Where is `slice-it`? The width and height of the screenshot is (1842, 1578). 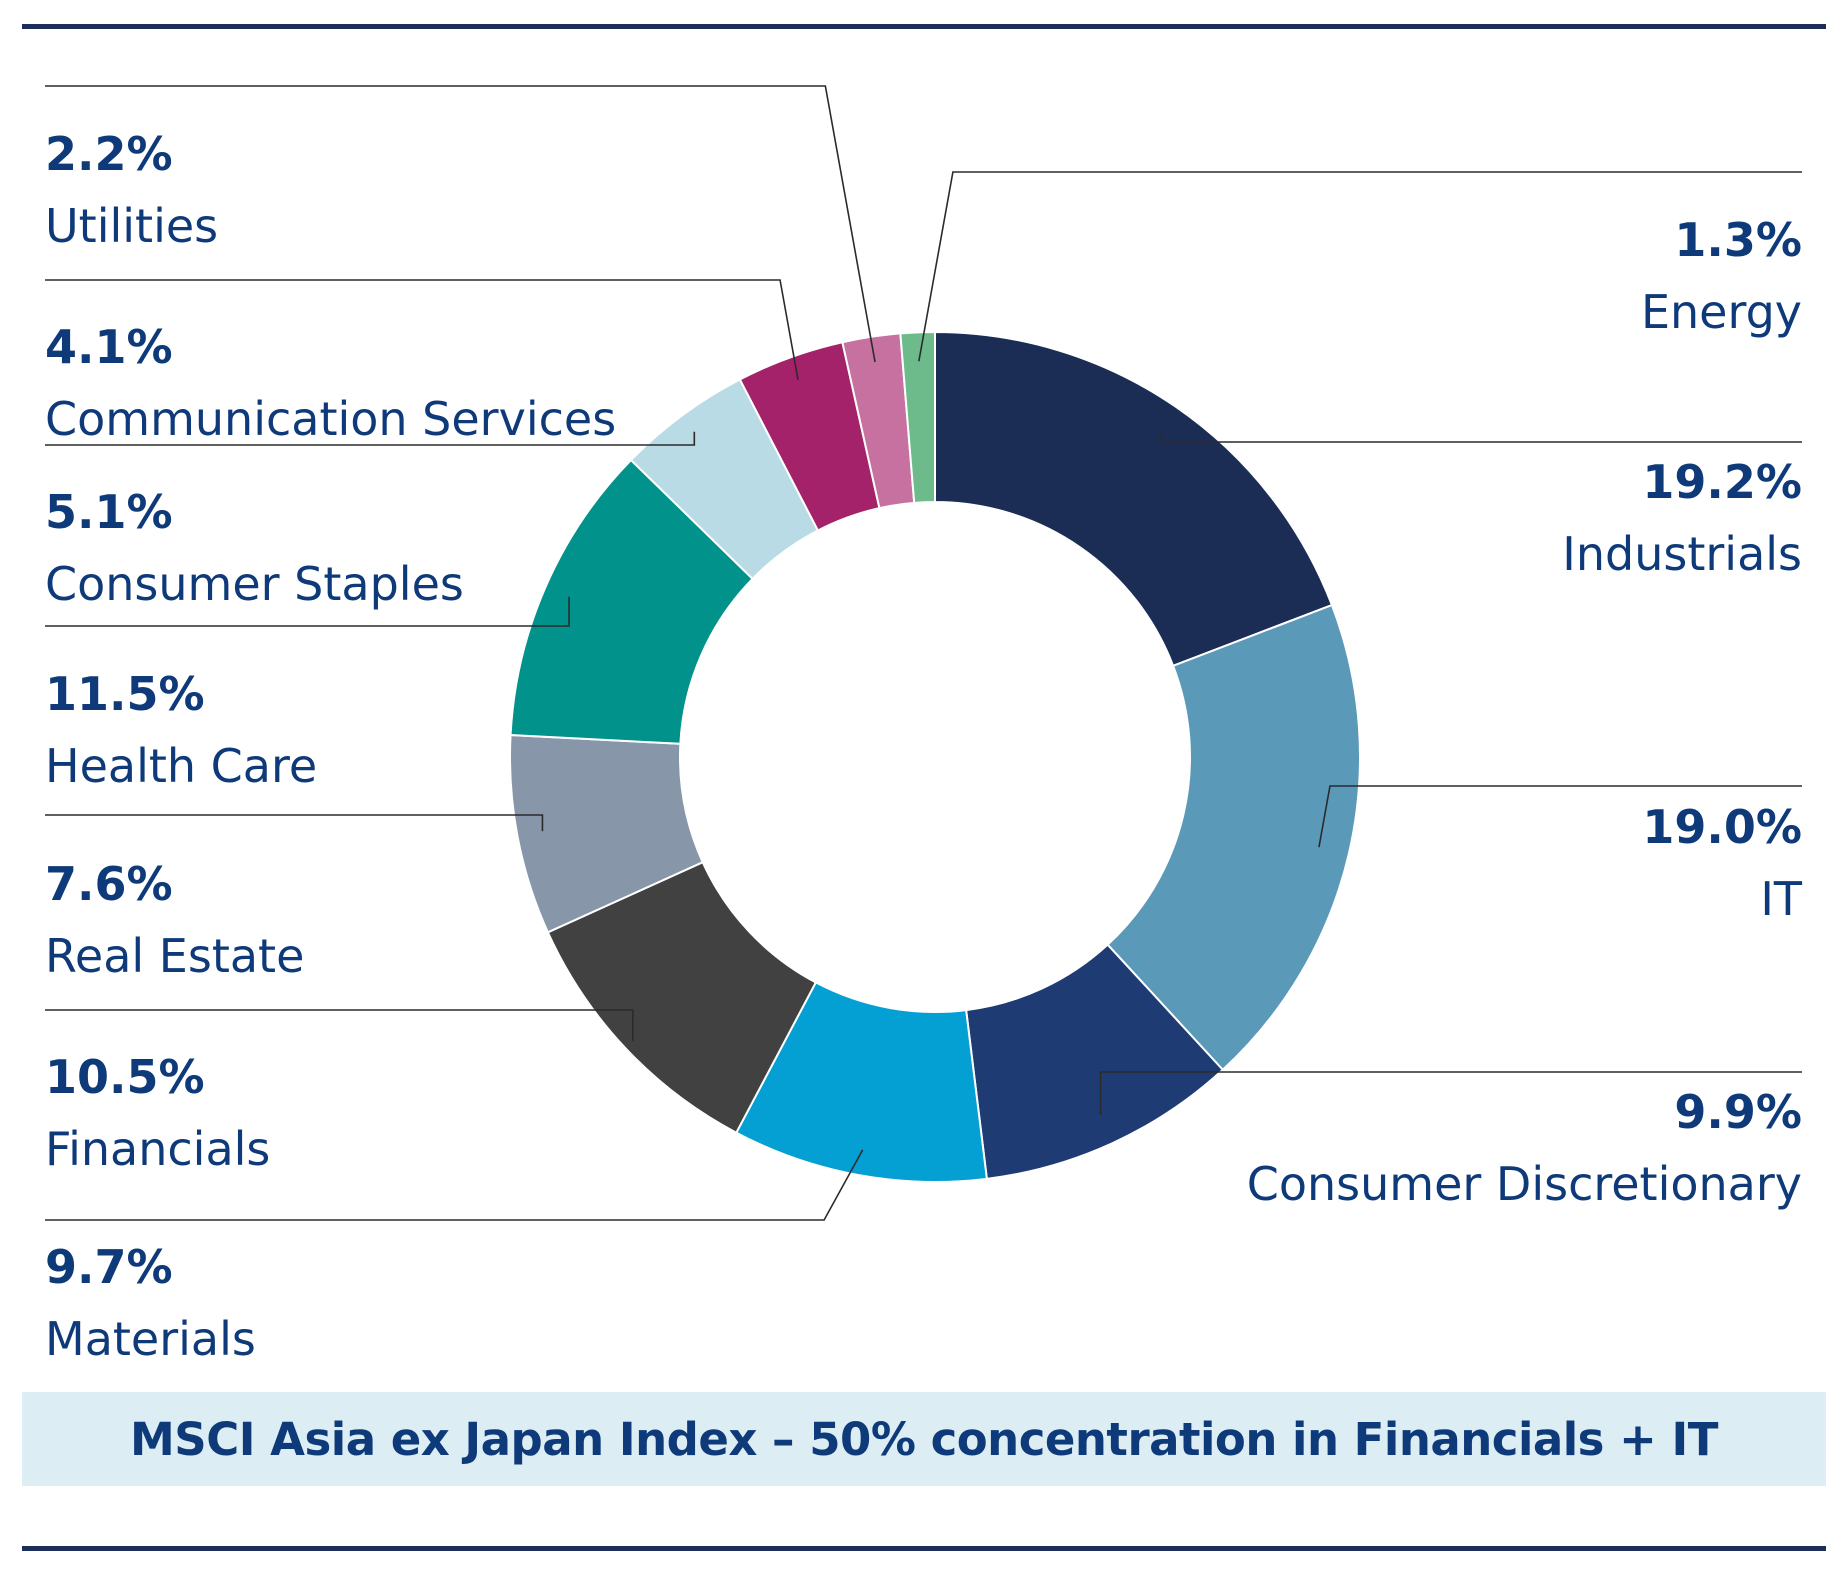 slice-it is located at coordinates (1233, 837).